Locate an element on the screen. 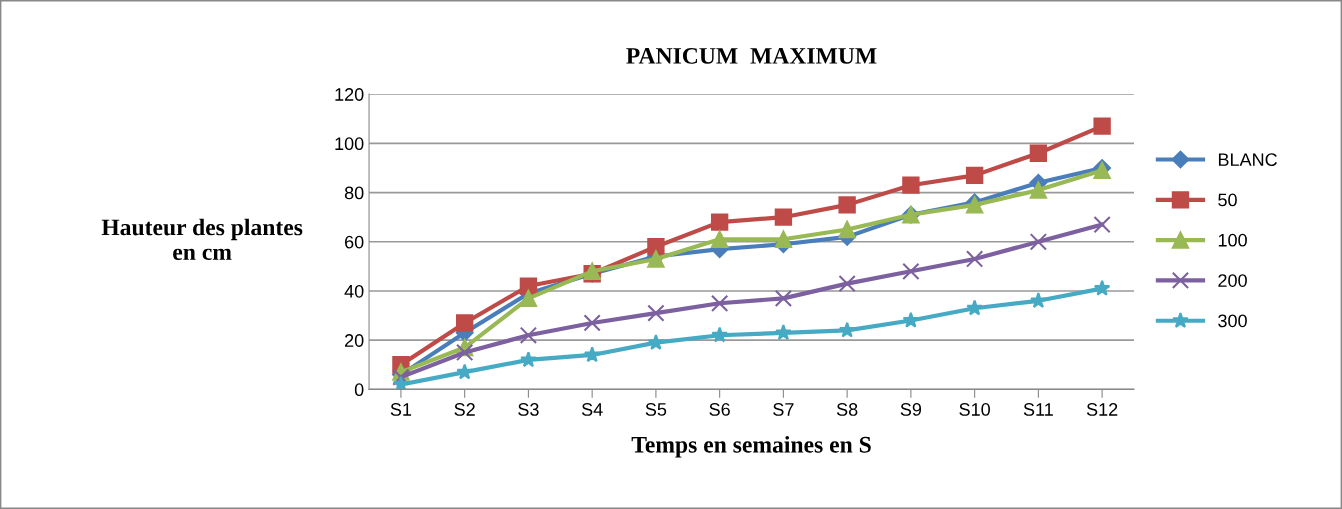 This screenshot has height=509, width=1342. x-tick-label: S8 is located at coordinates (847, 409).